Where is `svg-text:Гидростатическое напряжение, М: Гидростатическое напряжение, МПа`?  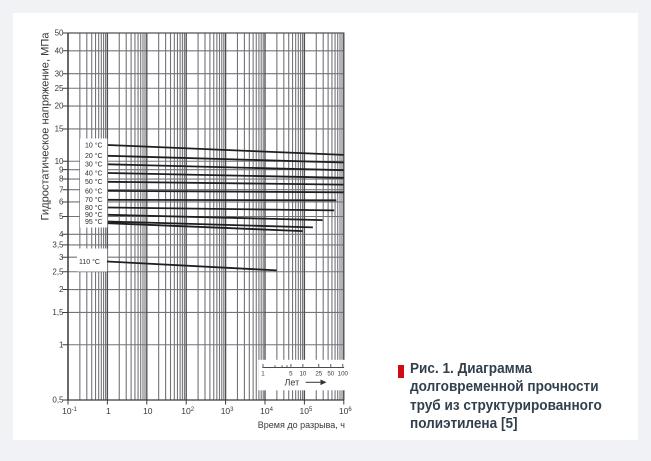
svg-text:Гидростатическое напряжение, М: Гидростатическое напряжение, МПа is located at coordinates (45, 126).